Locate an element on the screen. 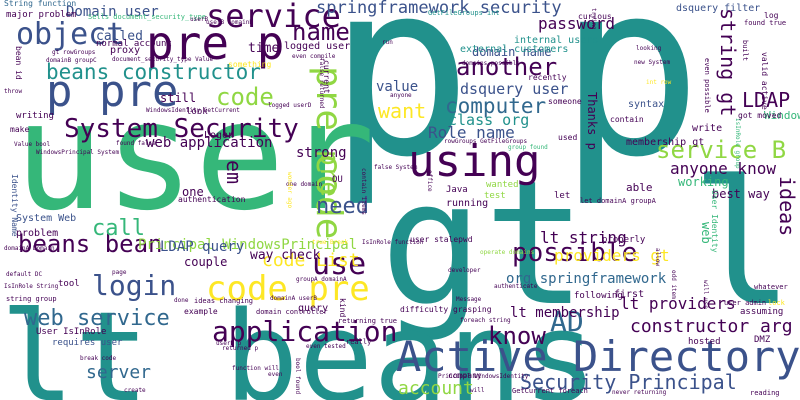 Image resolution: width=800 pixels, height=400 pixels. word: domain name is located at coordinates (512, 52).